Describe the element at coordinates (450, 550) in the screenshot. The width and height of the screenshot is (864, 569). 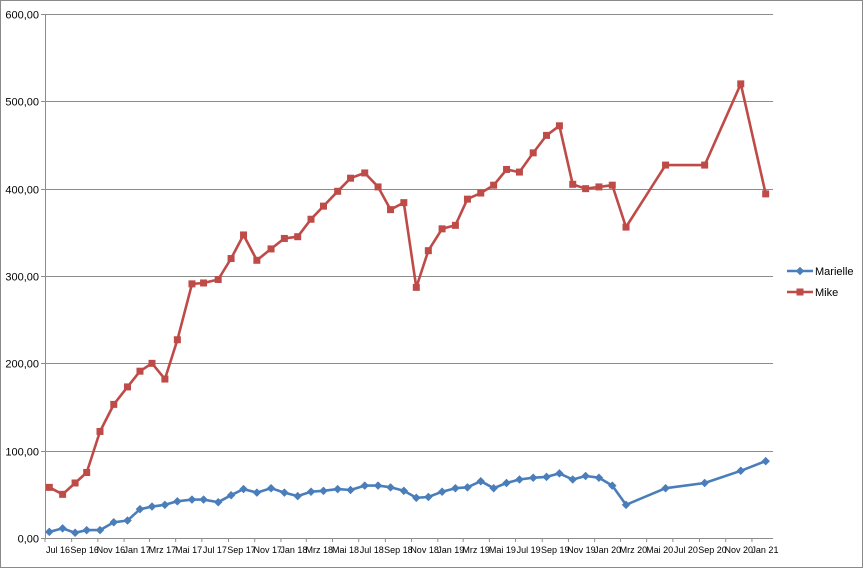
I see `x-tick-label: Jan 19` at that location.